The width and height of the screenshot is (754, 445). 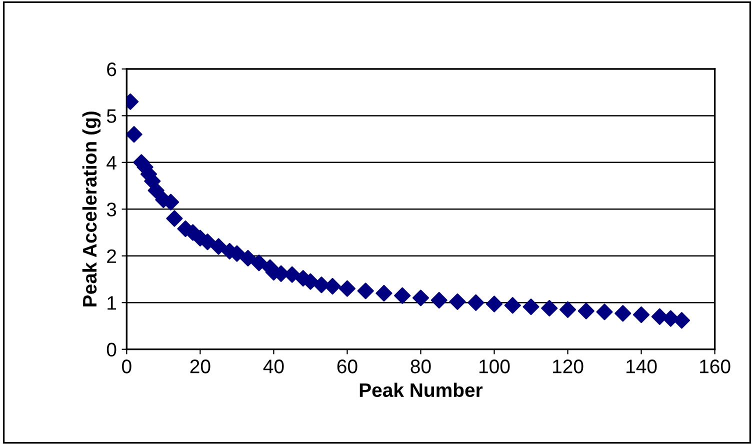 What do you see at coordinates (347, 367) in the screenshot?
I see `x-tick-label: 60` at bounding box center [347, 367].